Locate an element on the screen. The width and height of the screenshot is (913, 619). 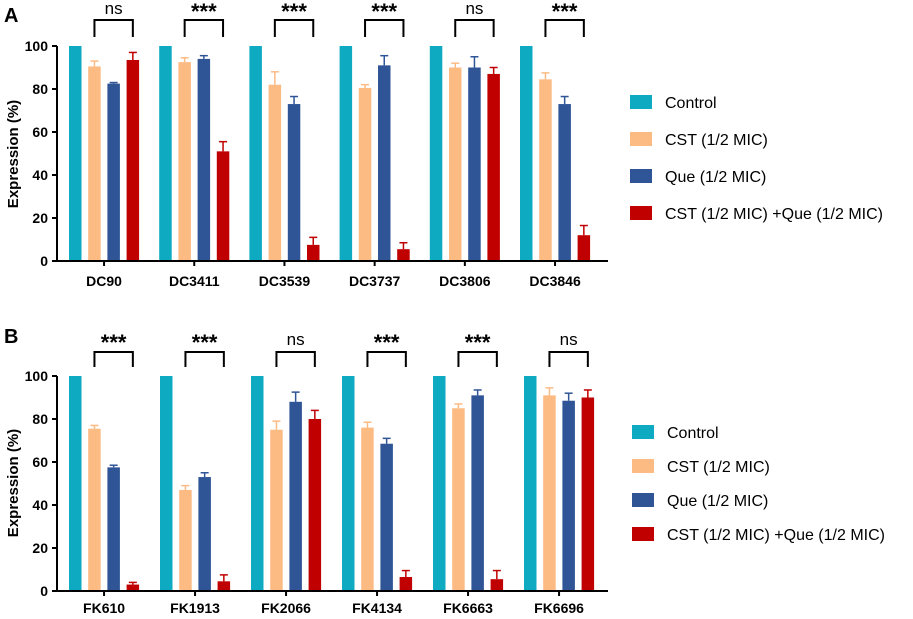
significance-label-b-fk610: *** is located at coordinates (114, 342).